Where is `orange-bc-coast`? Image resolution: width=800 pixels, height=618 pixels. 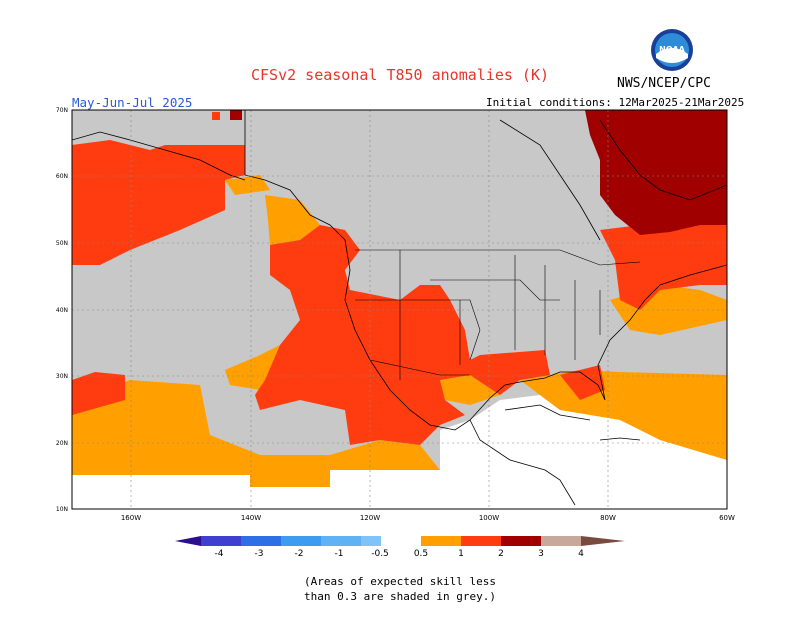 orange-bc-coast is located at coordinates (292, 220).